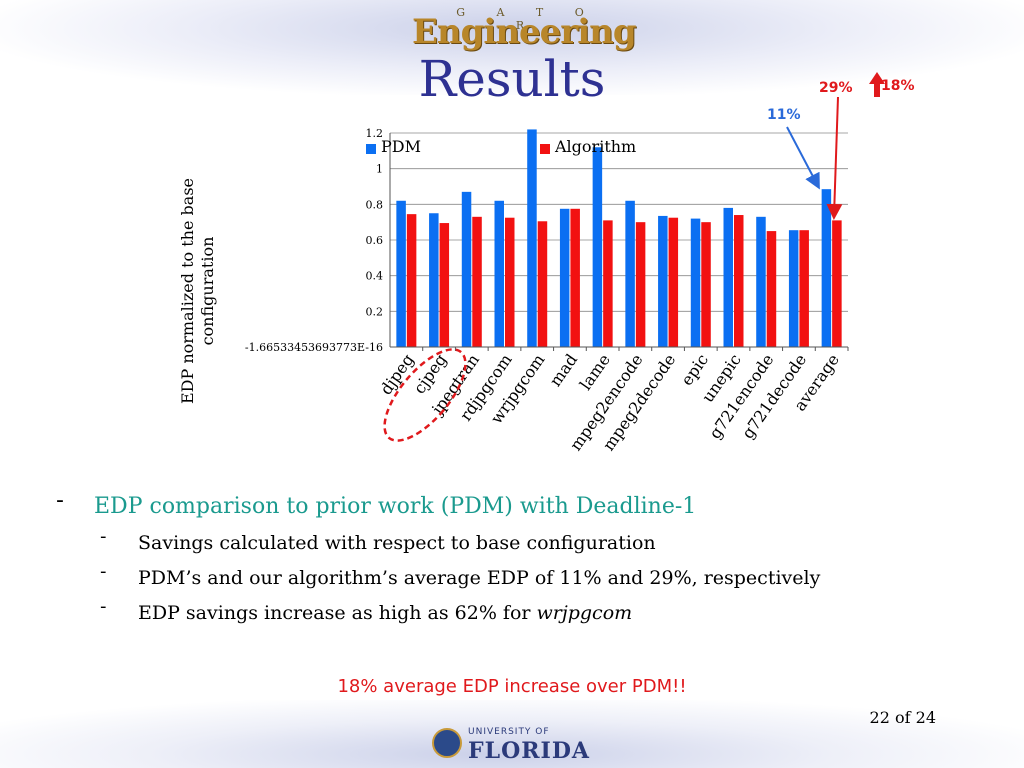 Image resolution: width=1024 pixels, height=768 pixels. Describe the element at coordinates (375, 240) in the screenshot. I see `y-tick-label: 0.6` at that location.